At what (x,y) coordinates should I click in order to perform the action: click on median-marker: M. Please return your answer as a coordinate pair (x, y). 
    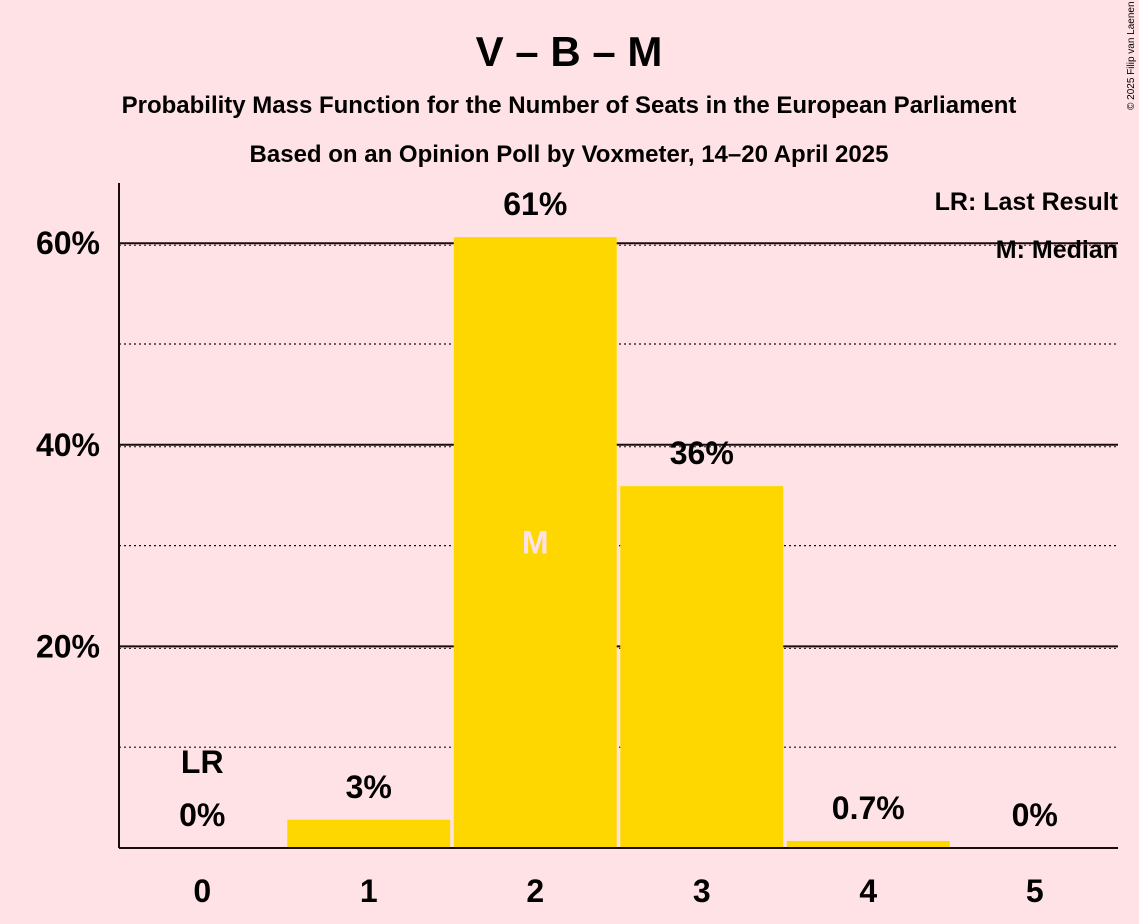
    Looking at the image, I should click on (535, 543).